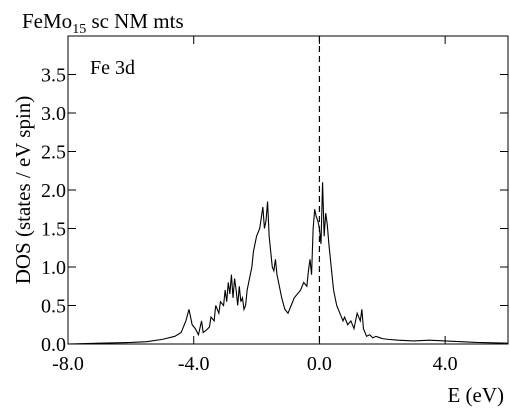 The width and height of the screenshot is (510, 408). What do you see at coordinates (68, 364) in the screenshot?
I see `x-tick-label: -8.0` at bounding box center [68, 364].